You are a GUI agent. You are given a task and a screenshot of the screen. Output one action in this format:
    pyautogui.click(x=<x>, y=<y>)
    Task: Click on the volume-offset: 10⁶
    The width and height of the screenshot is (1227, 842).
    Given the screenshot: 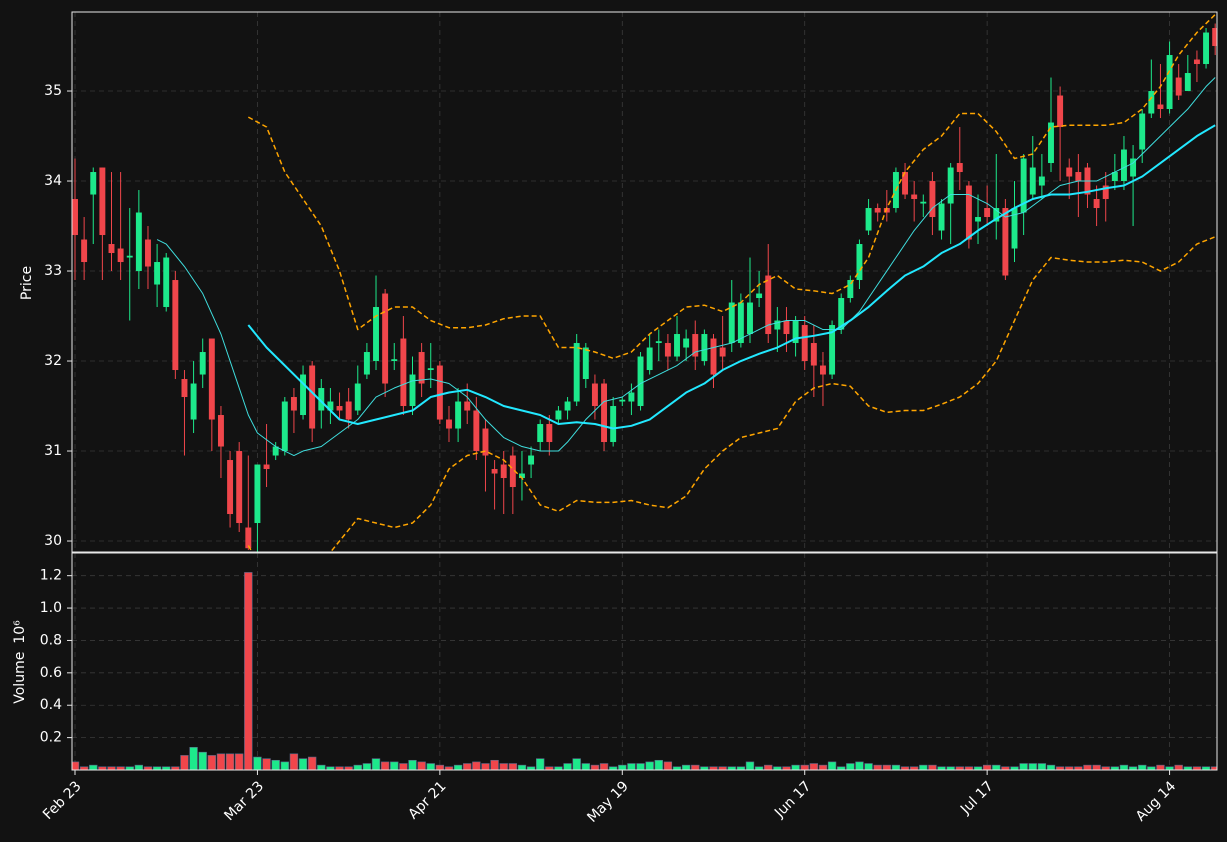 What is the action you would take?
    pyautogui.click(x=20, y=632)
    